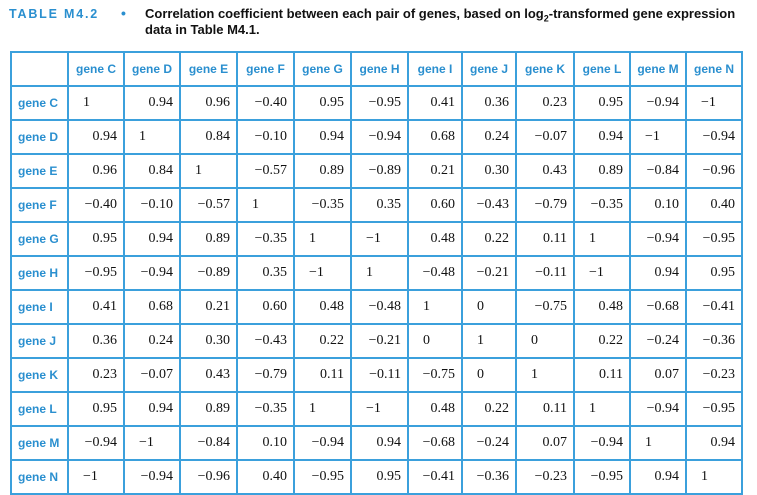 This screenshot has width=757, height=495. I want to click on table-cell: 0.11, so click(322, 375).